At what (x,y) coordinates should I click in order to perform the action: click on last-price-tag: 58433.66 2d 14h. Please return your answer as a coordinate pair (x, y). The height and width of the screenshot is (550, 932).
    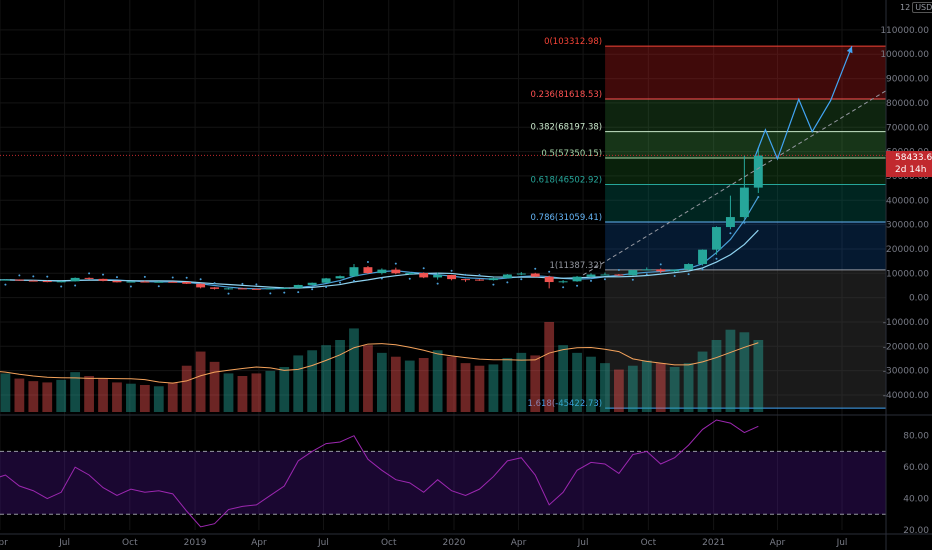
    Looking at the image, I should click on (909, 164).